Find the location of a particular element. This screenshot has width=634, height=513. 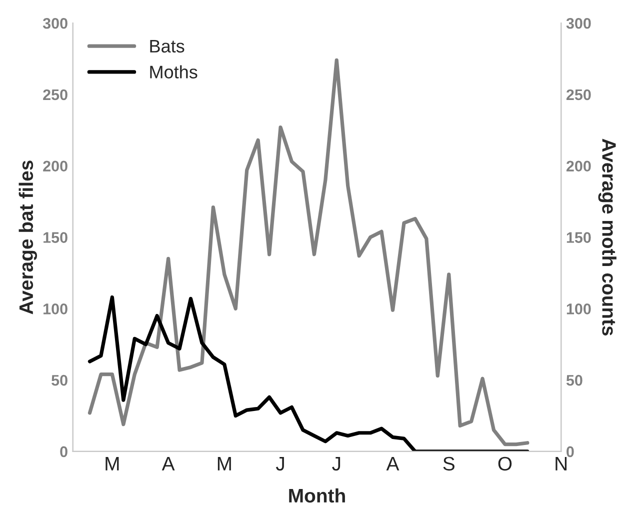

x-axis-title: Month is located at coordinates (317, 495).